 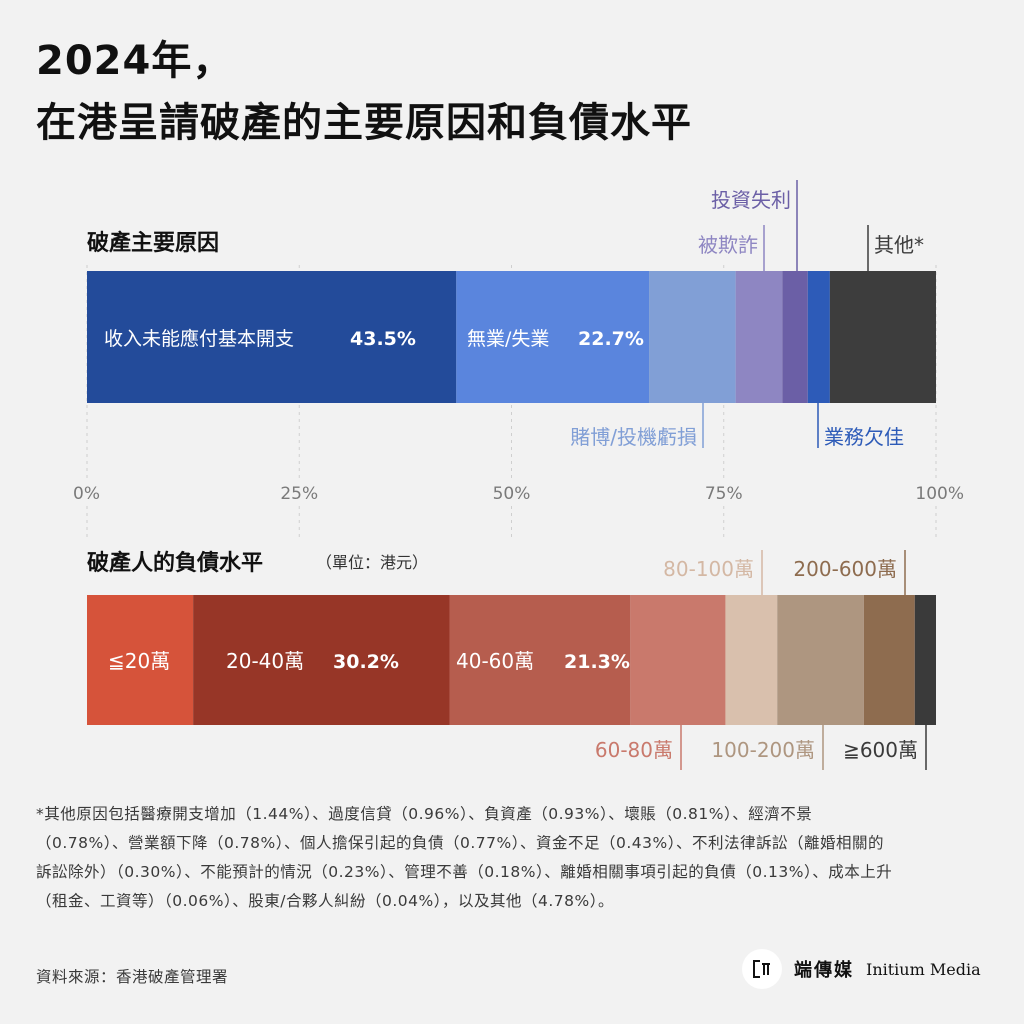 What do you see at coordinates (708, 569) in the screenshot?
I see `segment-label: 80-100萬` at bounding box center [708, 569].